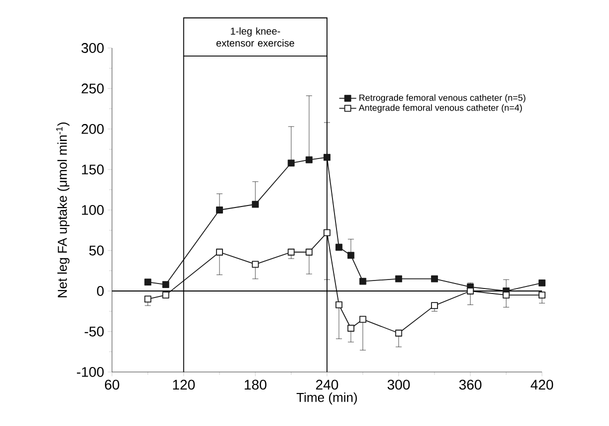 The width and height of the screenshot is (609, 426). Describe the element at coordinates (470, 385) in the screenshot. I see `x-tick-label: 360` at that location.